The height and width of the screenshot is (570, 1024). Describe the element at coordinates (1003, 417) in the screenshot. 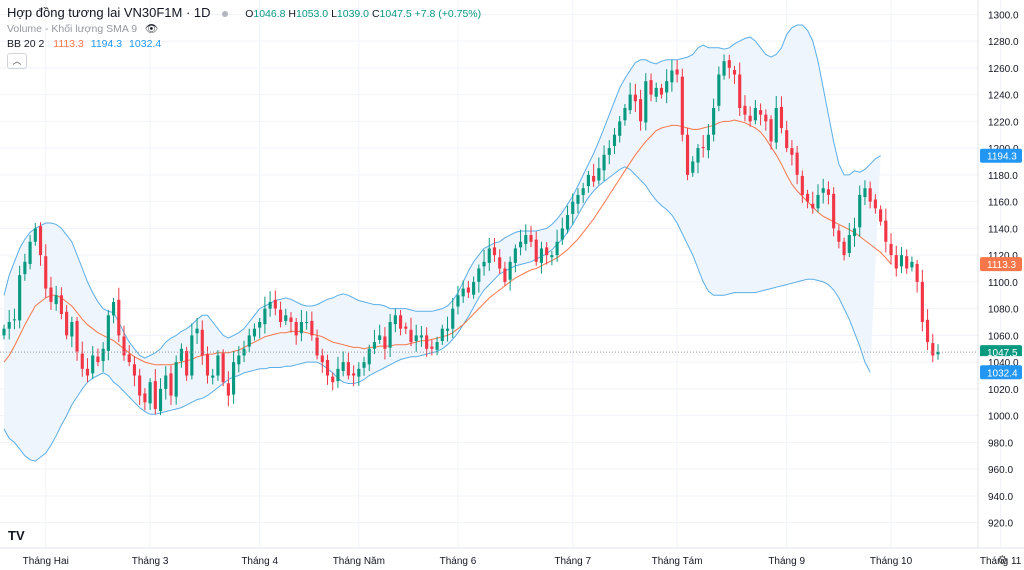

I see `y-tick-label: 1000.0` at that location.